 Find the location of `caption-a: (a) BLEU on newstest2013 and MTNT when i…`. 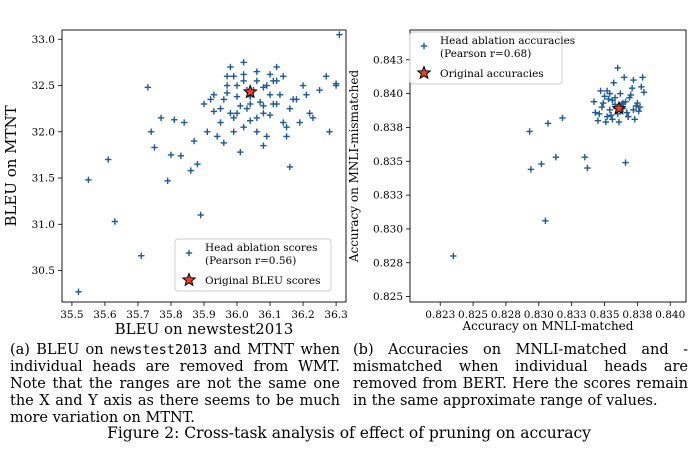

caption-a: (a) BLEU on newstest2013 and MTNT when i… is located at coordinates (175, 384).